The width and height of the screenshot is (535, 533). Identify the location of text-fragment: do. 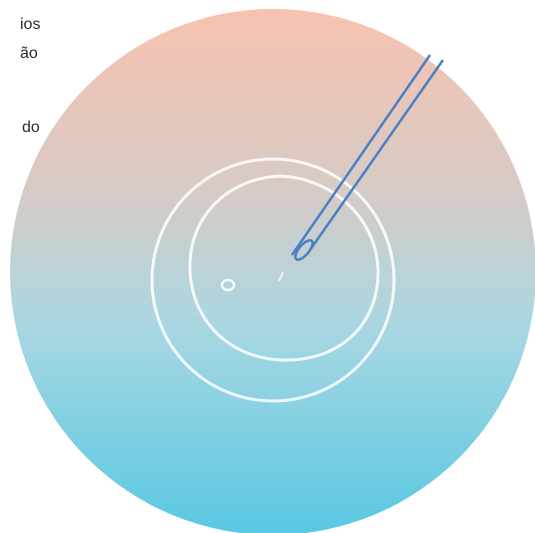
(31, 127).